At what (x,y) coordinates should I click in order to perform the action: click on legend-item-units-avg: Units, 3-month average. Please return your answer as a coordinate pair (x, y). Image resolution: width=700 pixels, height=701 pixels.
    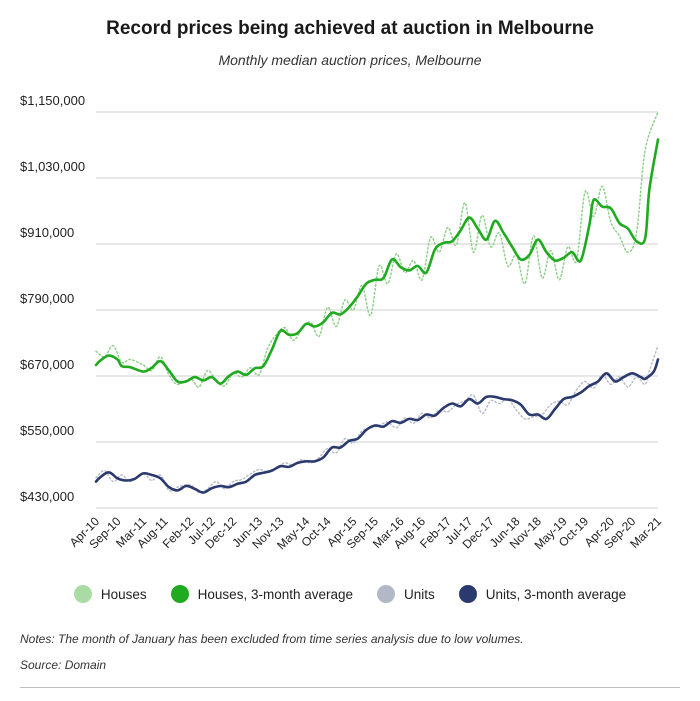
    Looking at the image, I should click on (542, 594).